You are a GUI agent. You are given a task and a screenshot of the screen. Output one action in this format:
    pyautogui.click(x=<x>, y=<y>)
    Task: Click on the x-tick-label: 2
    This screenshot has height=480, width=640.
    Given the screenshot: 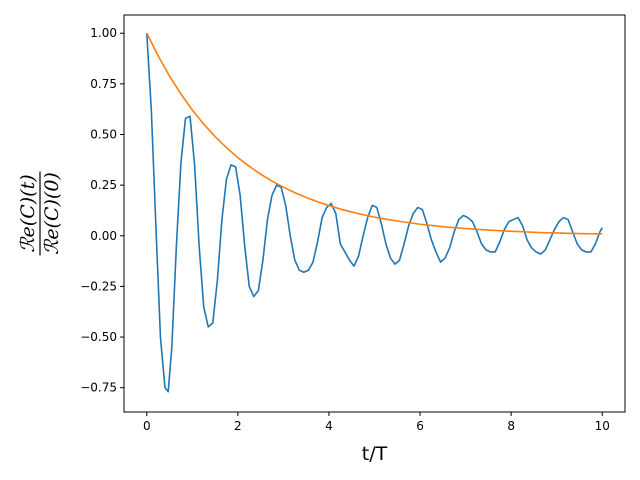 What is the action you would take?
    pyautogui.click(x=238, y=426)
    